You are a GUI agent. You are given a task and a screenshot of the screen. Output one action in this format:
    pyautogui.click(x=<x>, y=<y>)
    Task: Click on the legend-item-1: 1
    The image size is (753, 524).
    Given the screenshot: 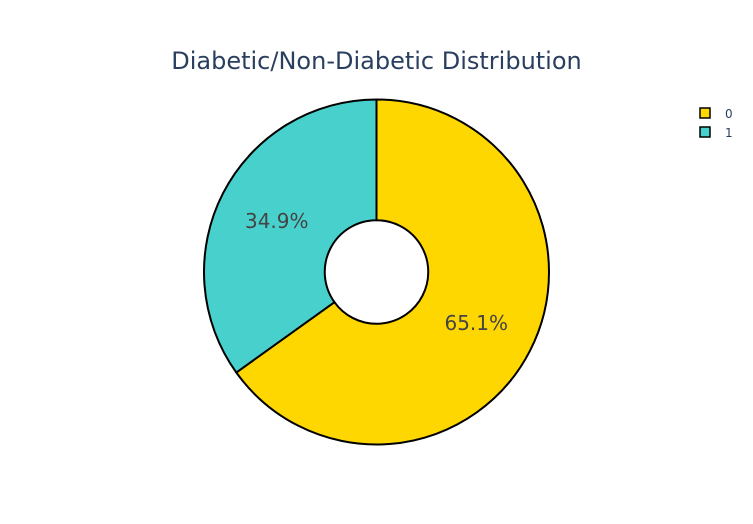 What is the action you would take?
    pyautogui.click(x=716, y=133)
    